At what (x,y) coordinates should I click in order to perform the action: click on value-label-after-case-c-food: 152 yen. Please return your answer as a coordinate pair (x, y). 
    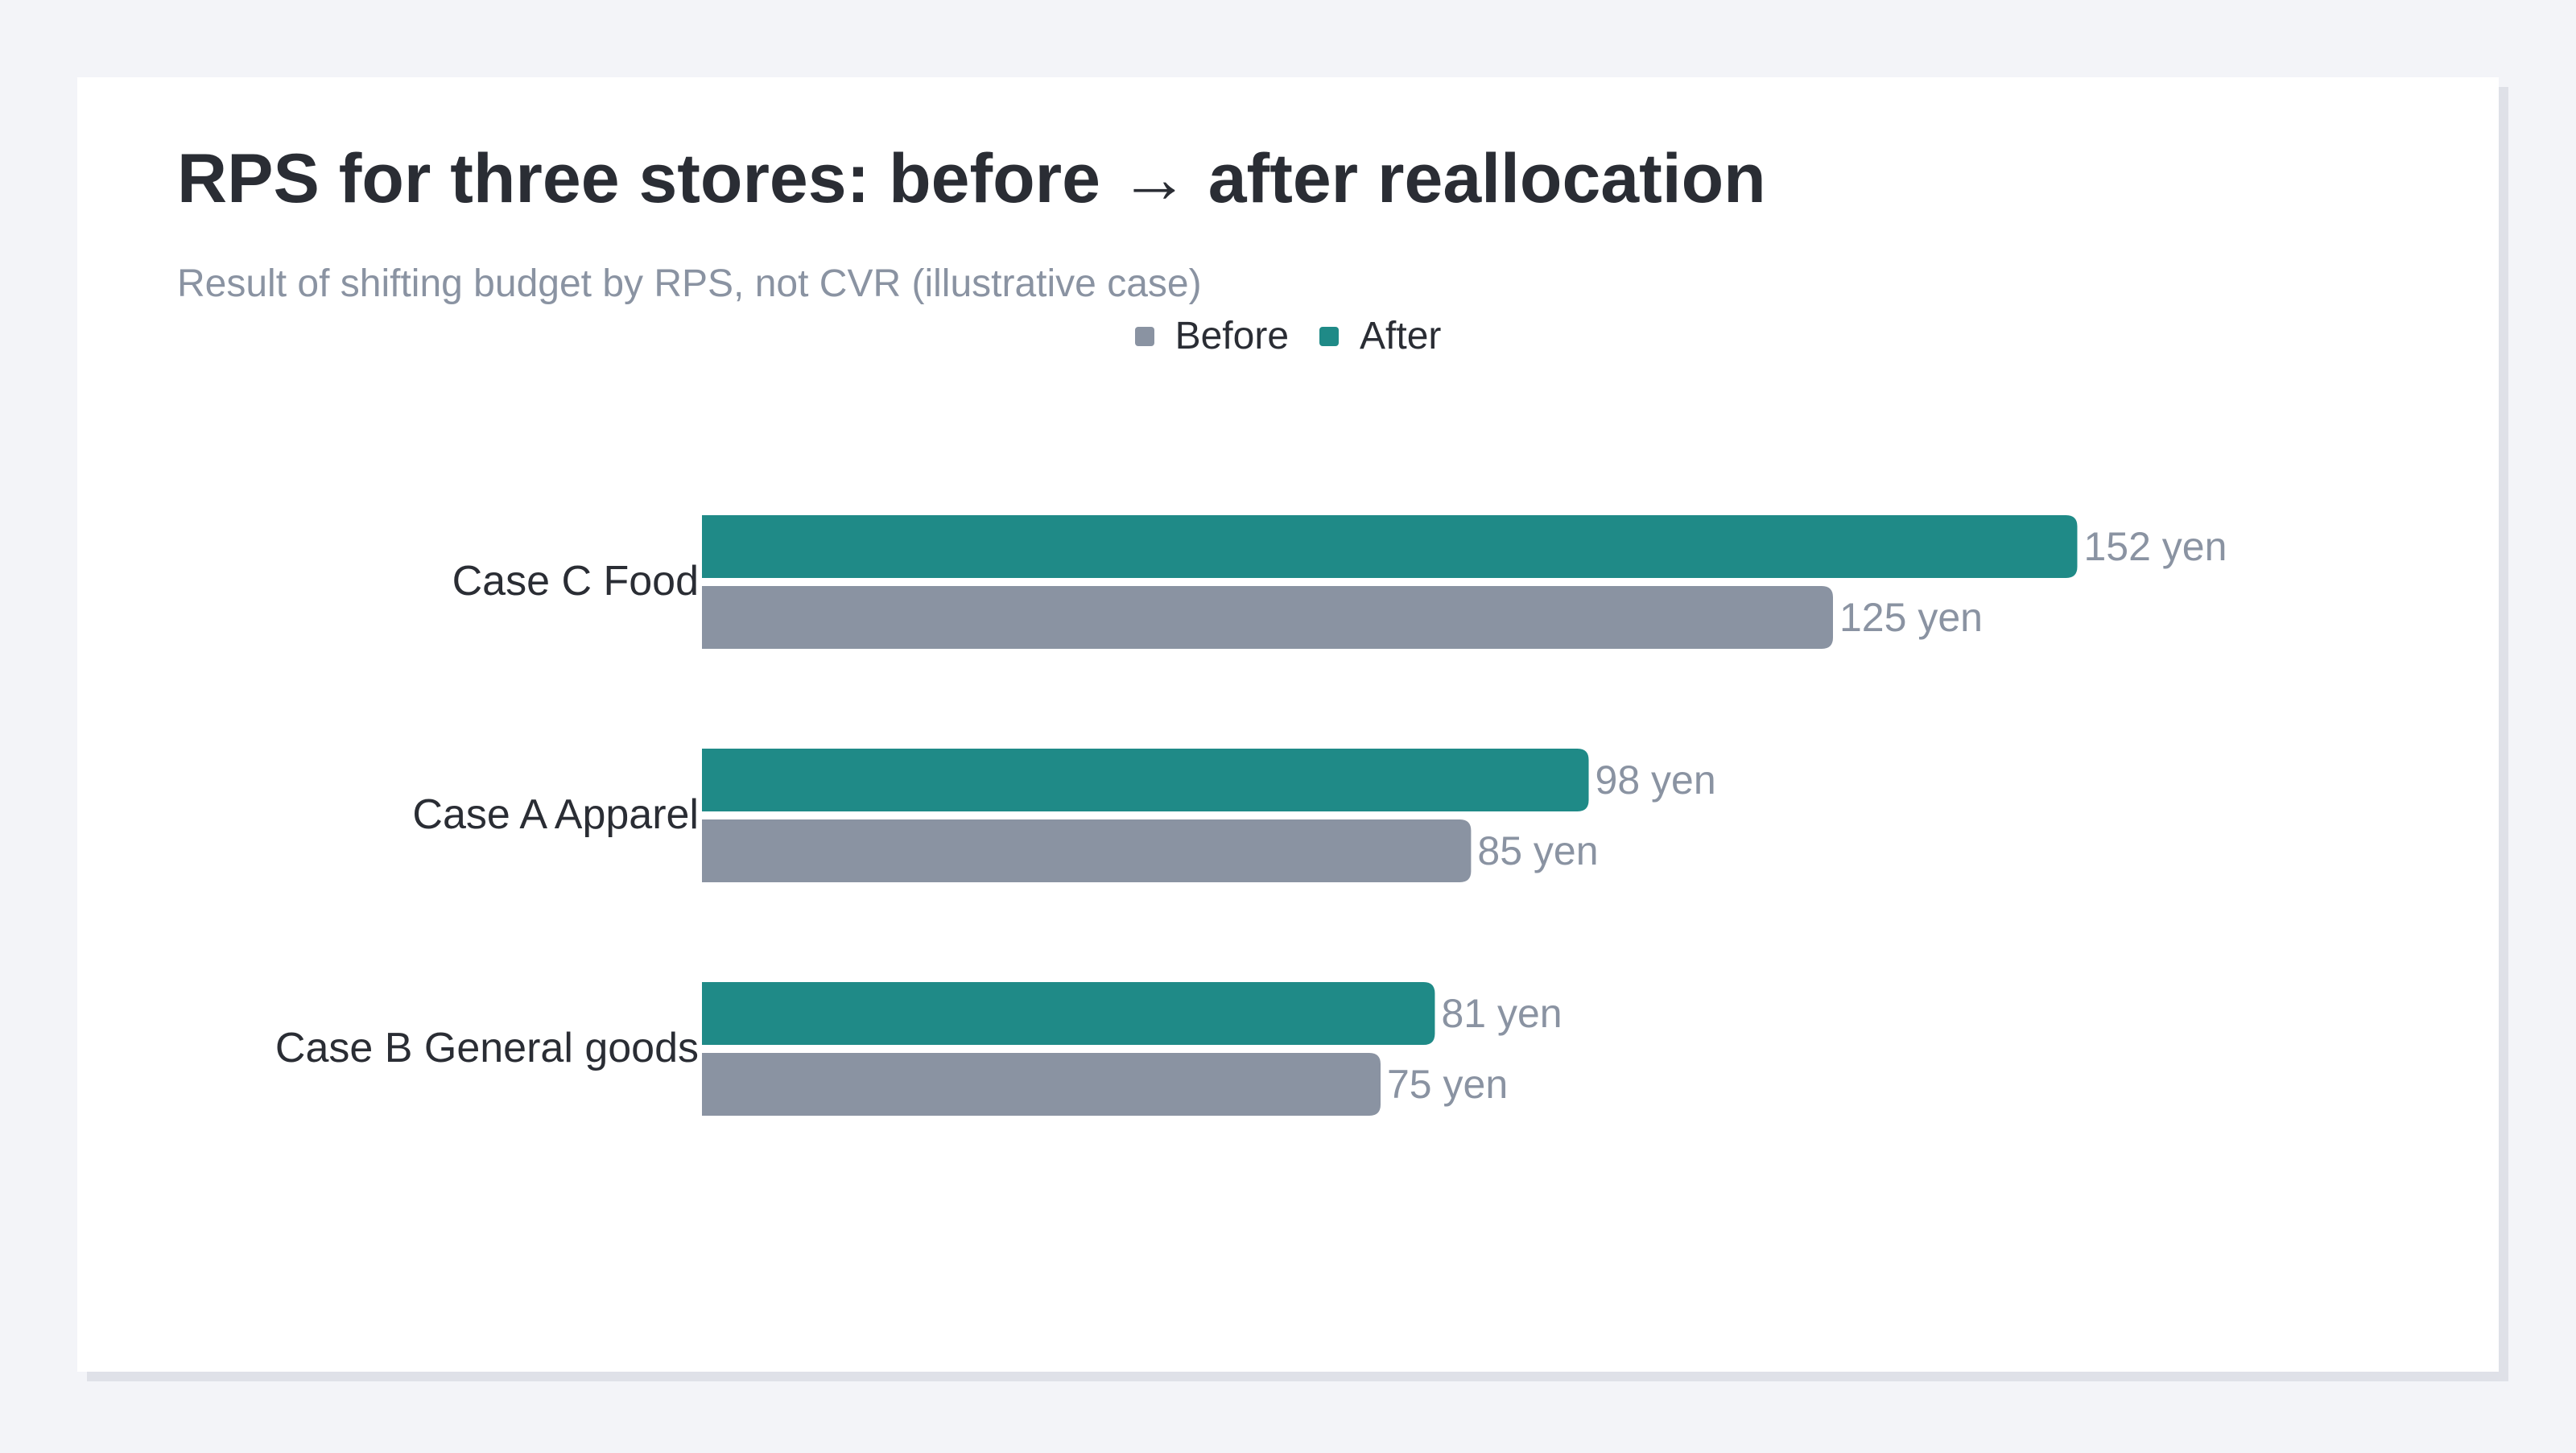
    Looking at the image, I should click on (2155, 546).